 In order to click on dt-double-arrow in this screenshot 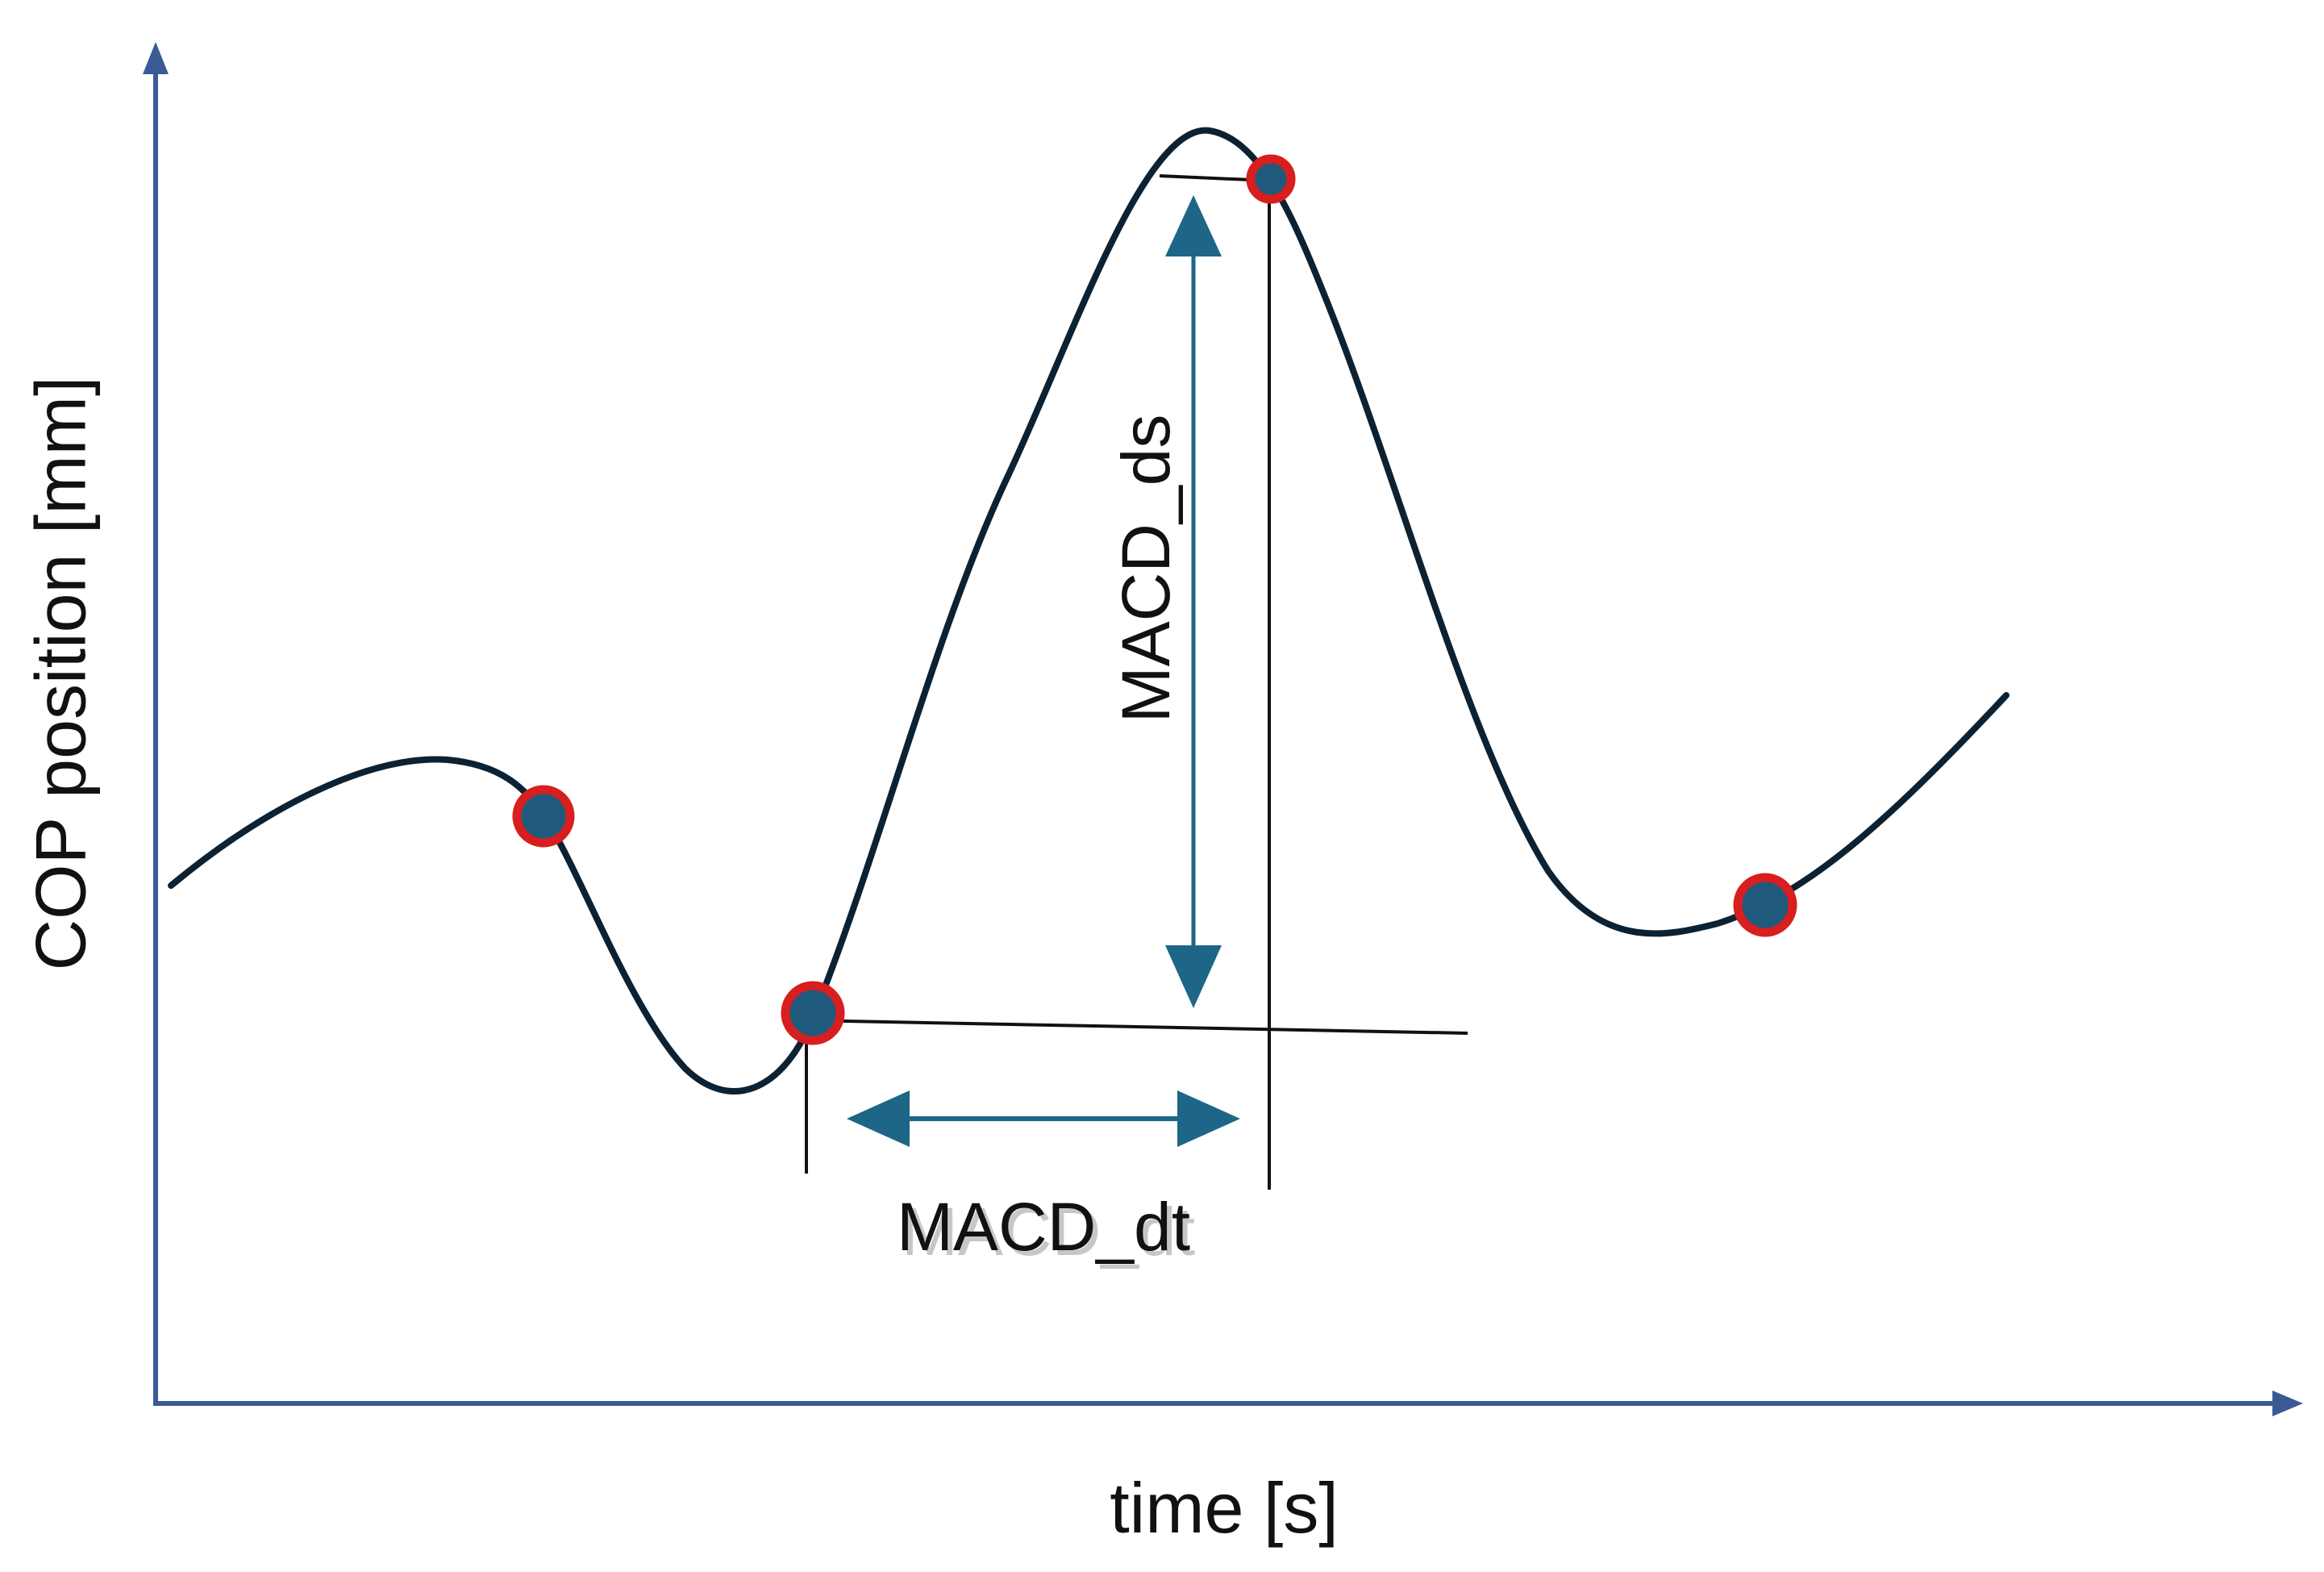, I will do `click(1043, 1118)`.